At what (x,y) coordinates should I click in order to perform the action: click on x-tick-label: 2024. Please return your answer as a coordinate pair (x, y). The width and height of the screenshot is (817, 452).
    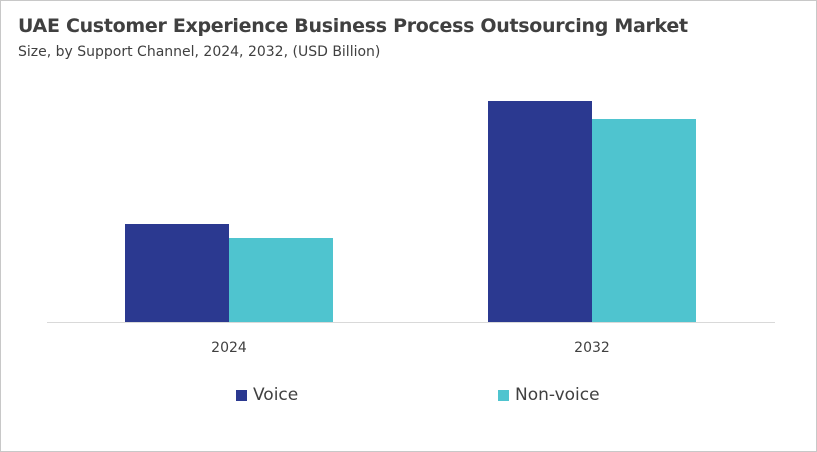
    Looking at the image, I should click on (229, 348).